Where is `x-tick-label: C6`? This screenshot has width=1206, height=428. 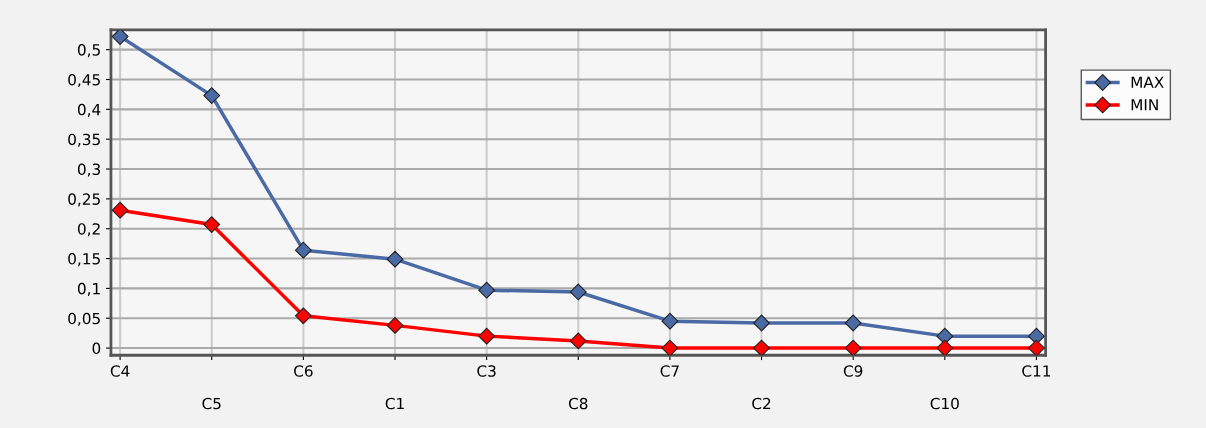
x-tick-label: C6 is located at coordinates (303, 371).